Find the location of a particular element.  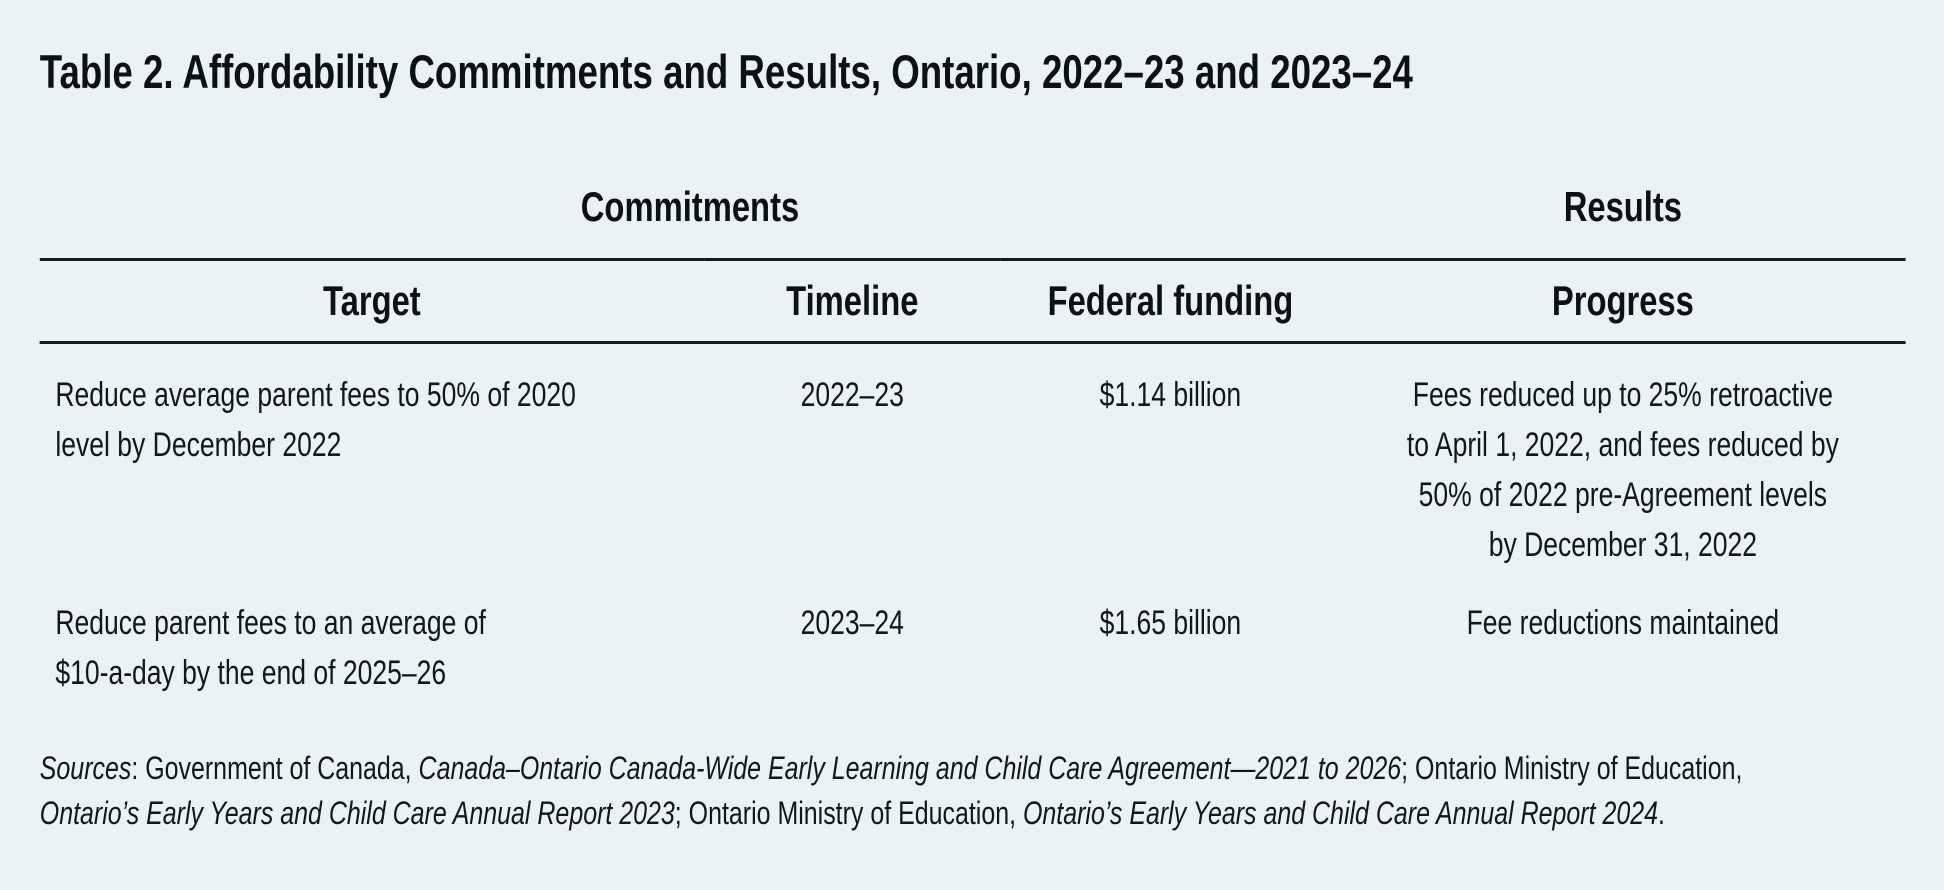

group-header-commitments: Commitments is located at coordinates (690, 222).